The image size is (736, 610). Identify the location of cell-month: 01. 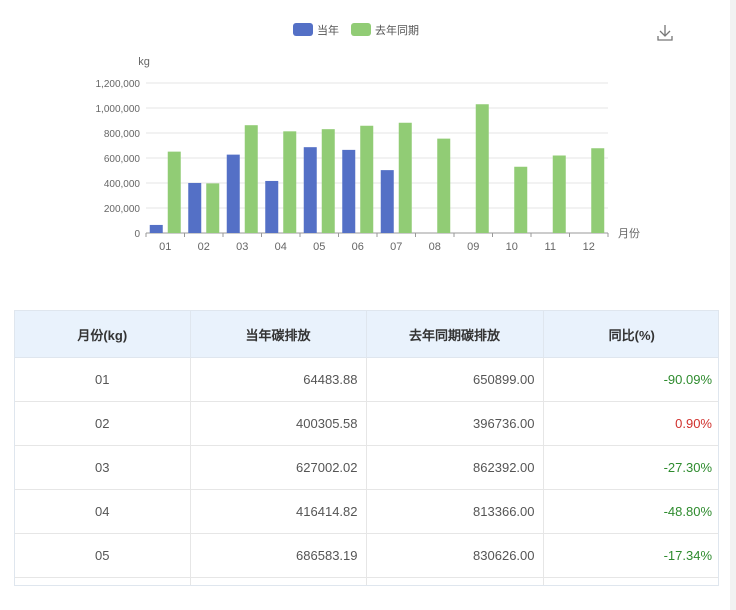
(103, 379).